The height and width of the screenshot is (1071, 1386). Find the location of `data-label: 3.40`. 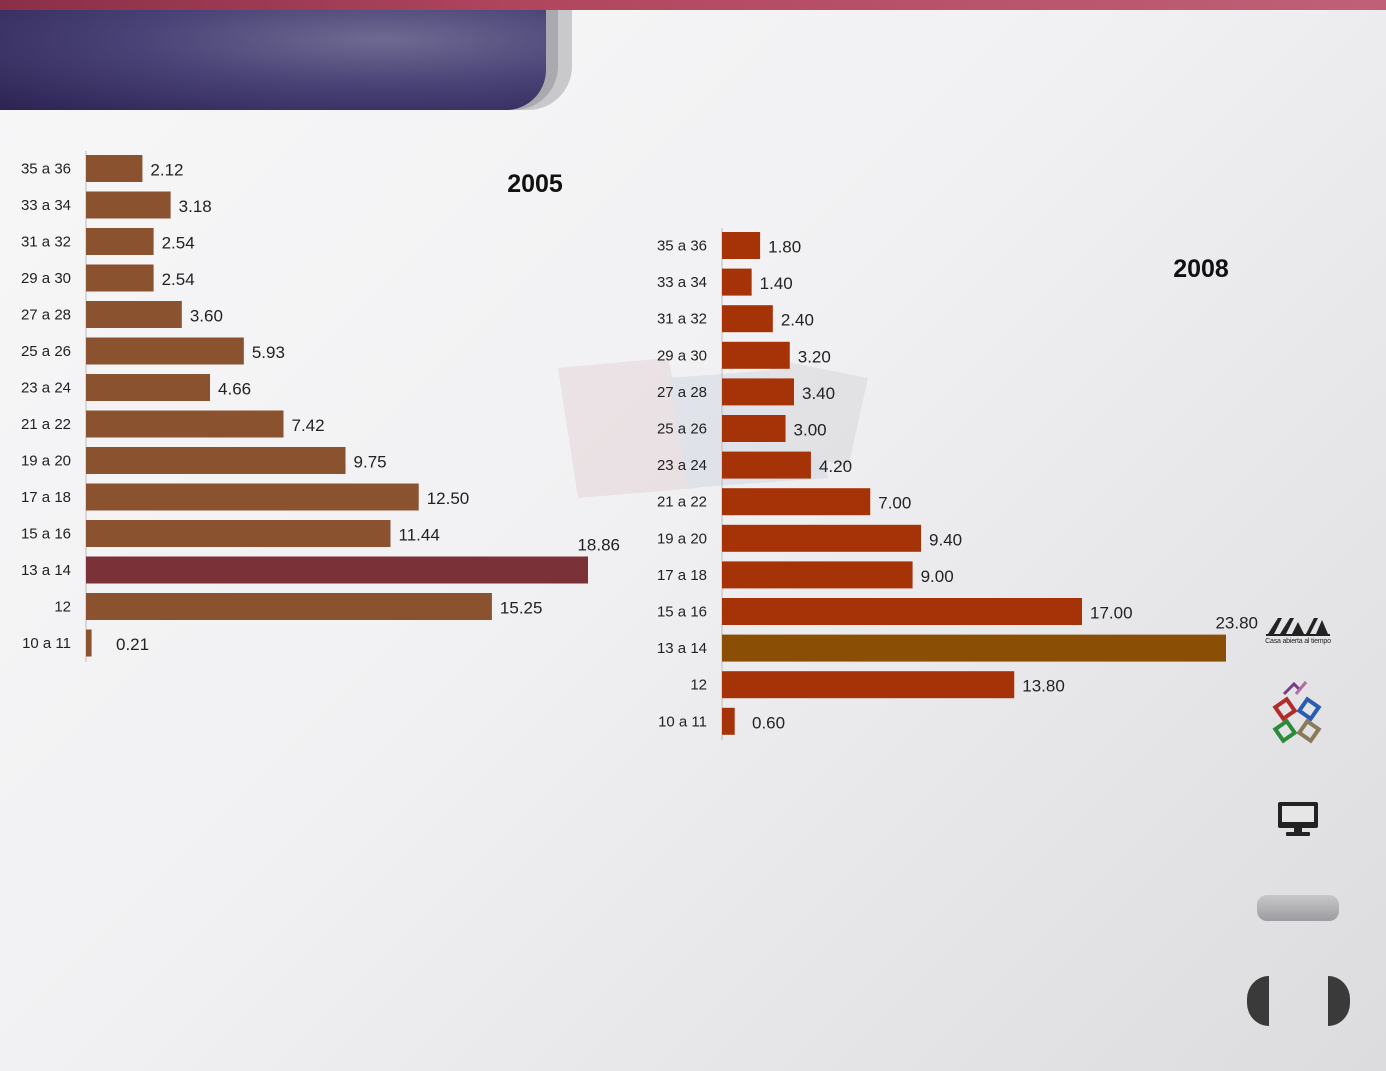

data-label: 3.40 is located at coordinates (818, 393).